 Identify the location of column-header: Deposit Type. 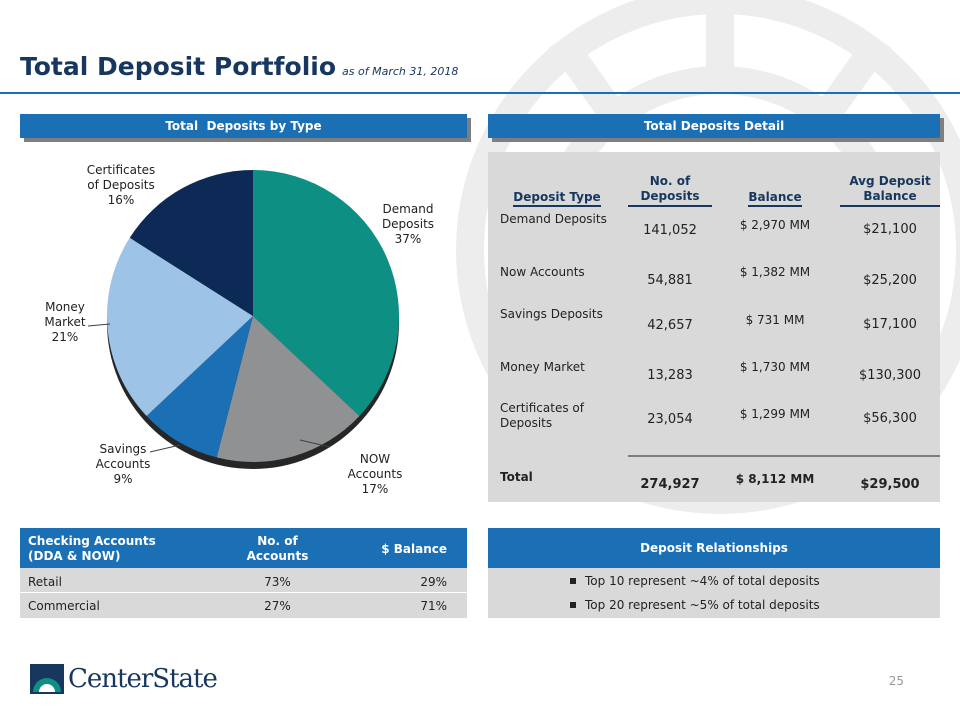
(557, 198).